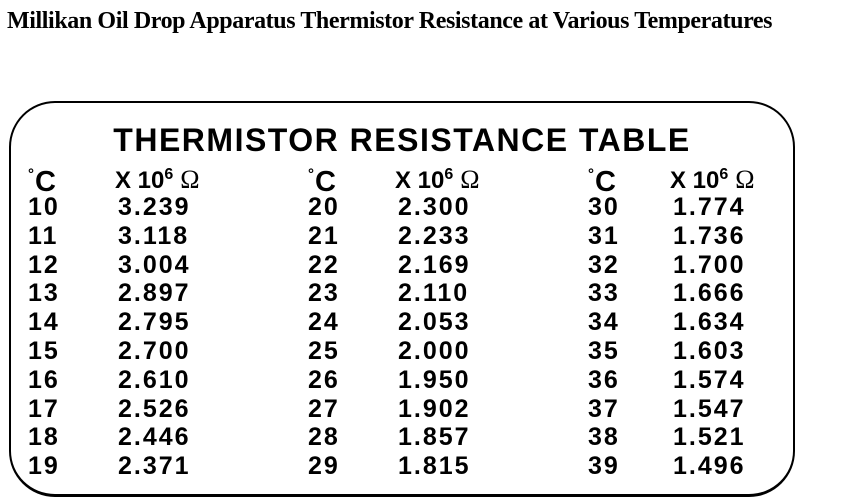  Describe the element at coordinates (434, 207) in the screenshot. I see `resistance-cell: 2.300` at that location.